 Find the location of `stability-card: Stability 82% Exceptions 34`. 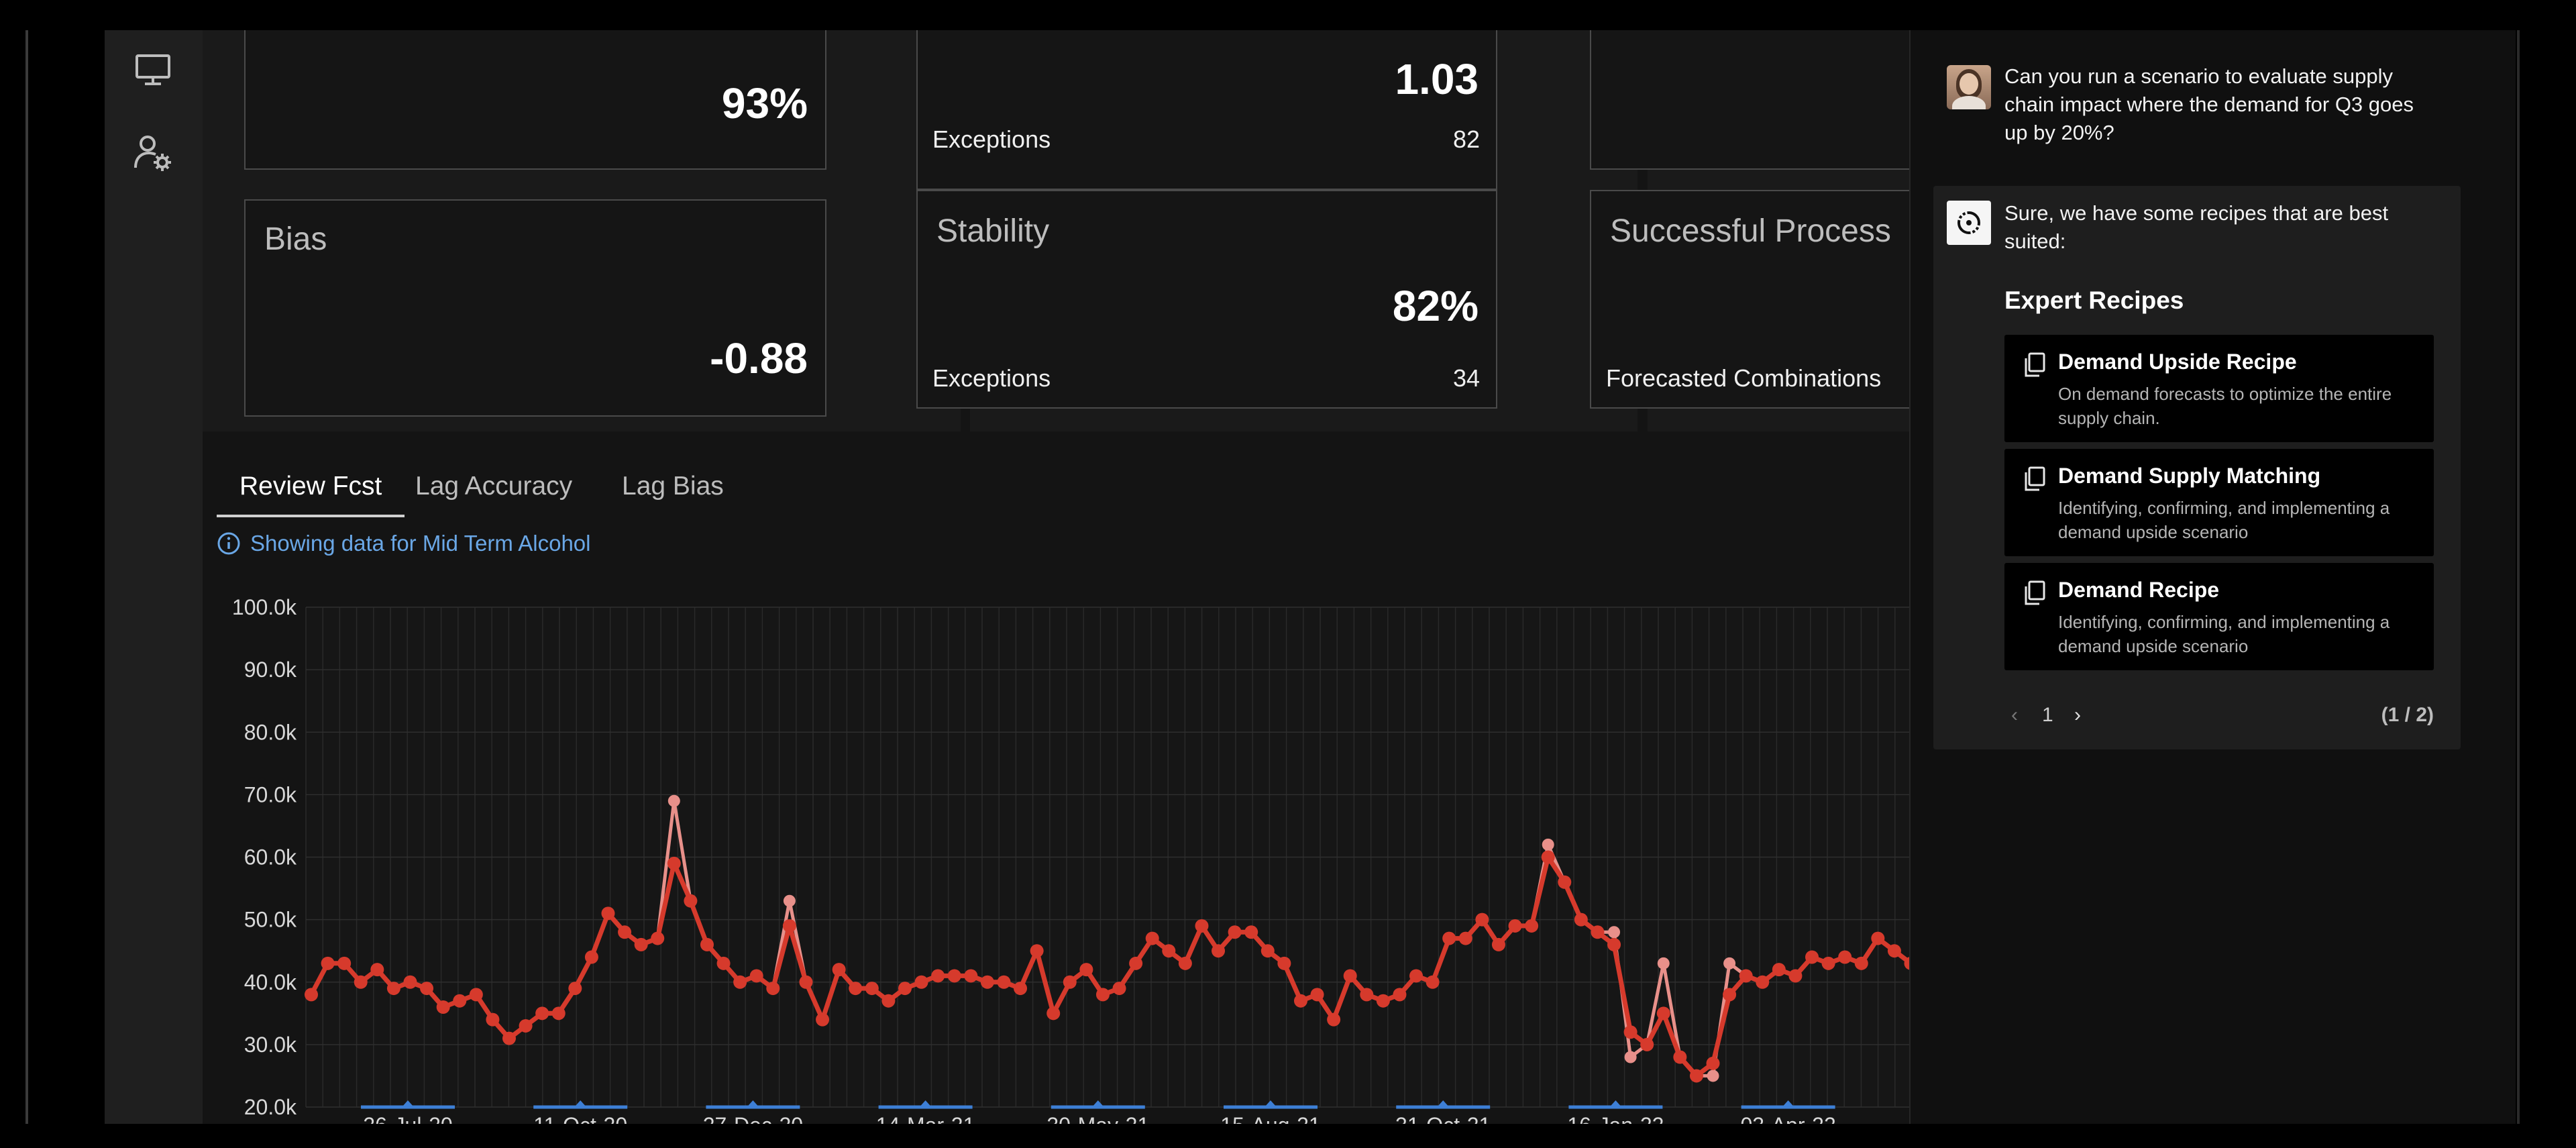

stability-card: Stability 82% Exceptions 34 is located at coordinates (1206, 299).